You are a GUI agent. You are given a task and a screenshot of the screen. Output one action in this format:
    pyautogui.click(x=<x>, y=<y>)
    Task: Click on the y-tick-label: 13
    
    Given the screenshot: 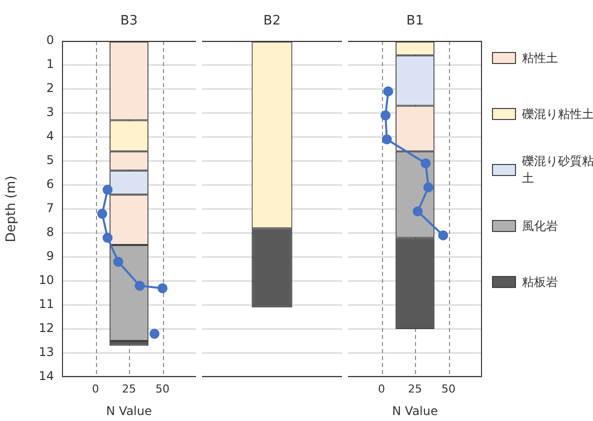 What is the action you would take?
    pyautogui.click(x=46, y=352)
    